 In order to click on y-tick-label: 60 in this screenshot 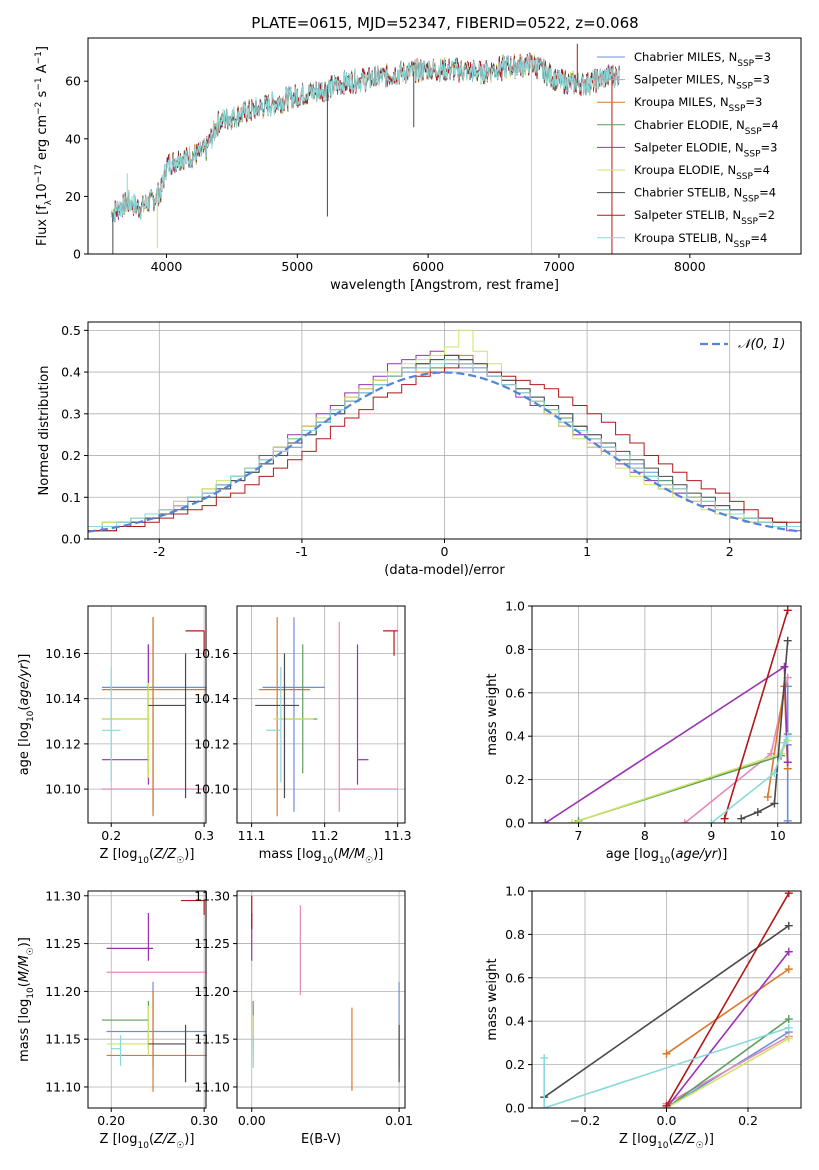, I will do `click(73, 81)`.